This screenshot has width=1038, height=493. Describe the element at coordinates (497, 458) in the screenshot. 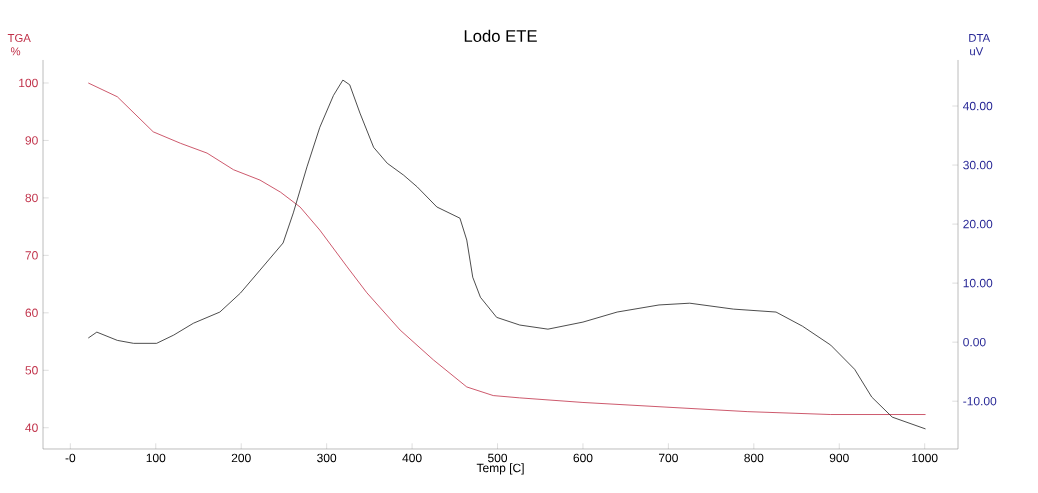

I see `x-tick-label: 500` at that location.